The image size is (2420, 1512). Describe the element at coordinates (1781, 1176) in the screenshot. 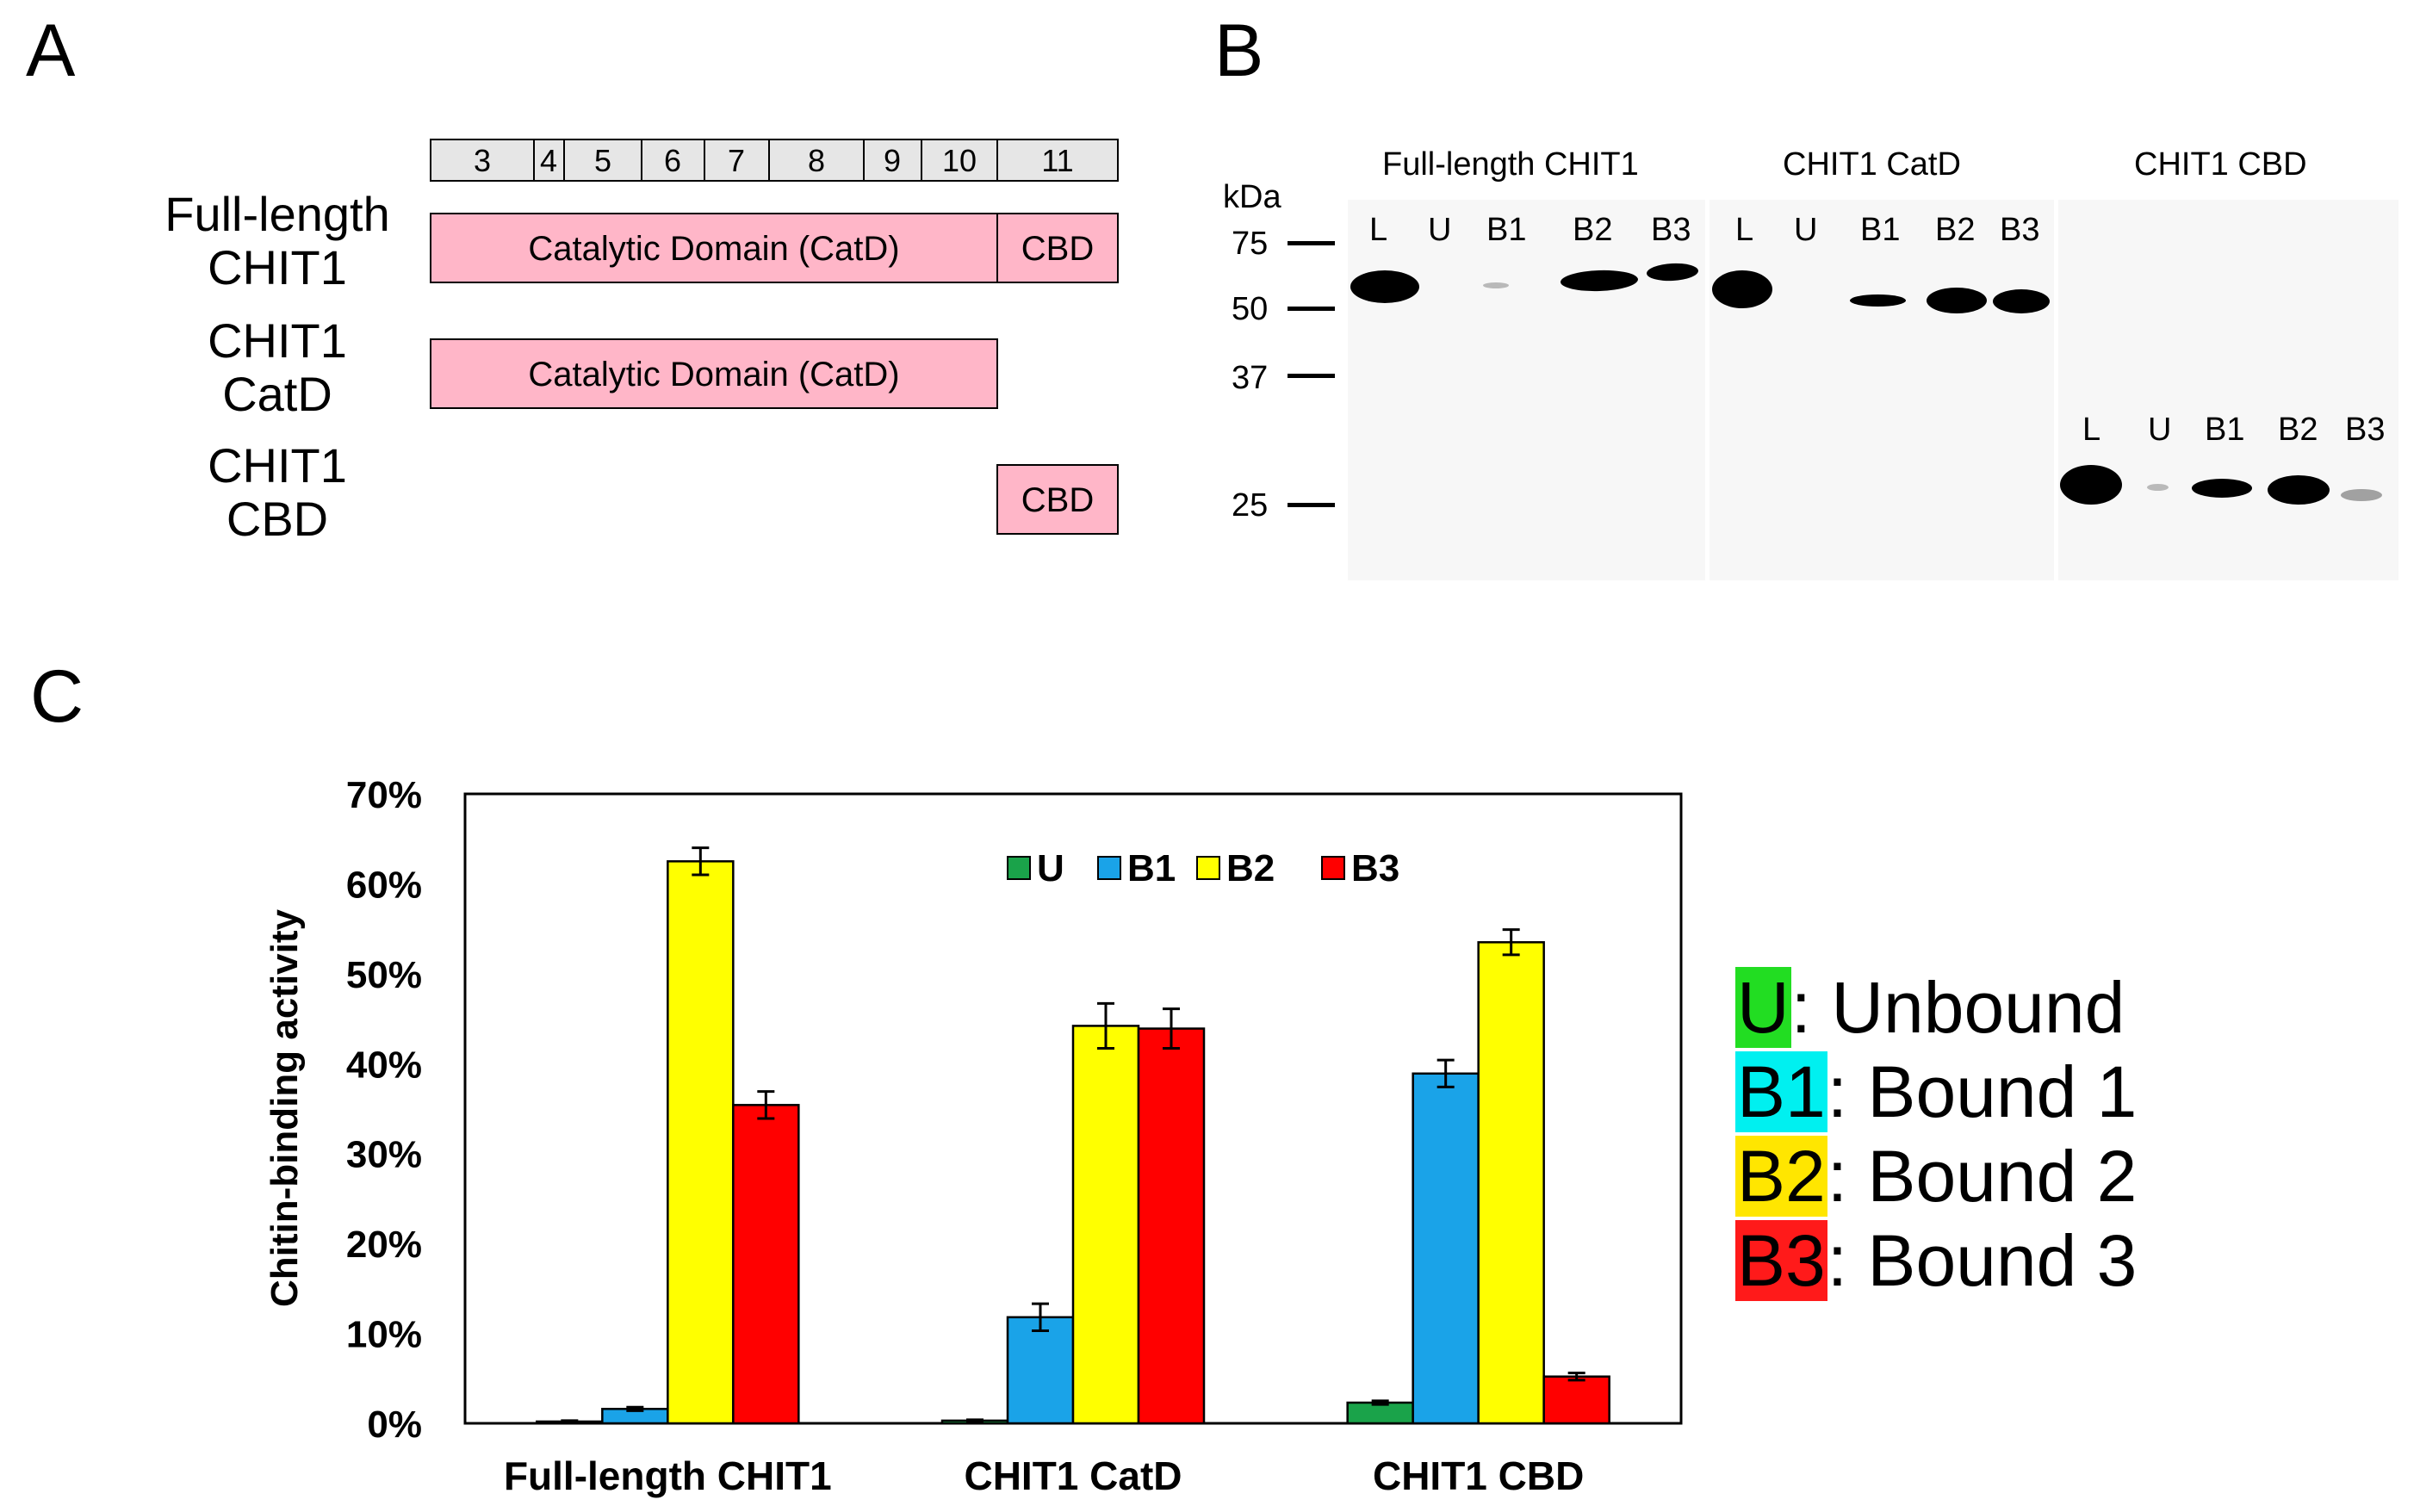

I see `legend-code: B2` at that location.